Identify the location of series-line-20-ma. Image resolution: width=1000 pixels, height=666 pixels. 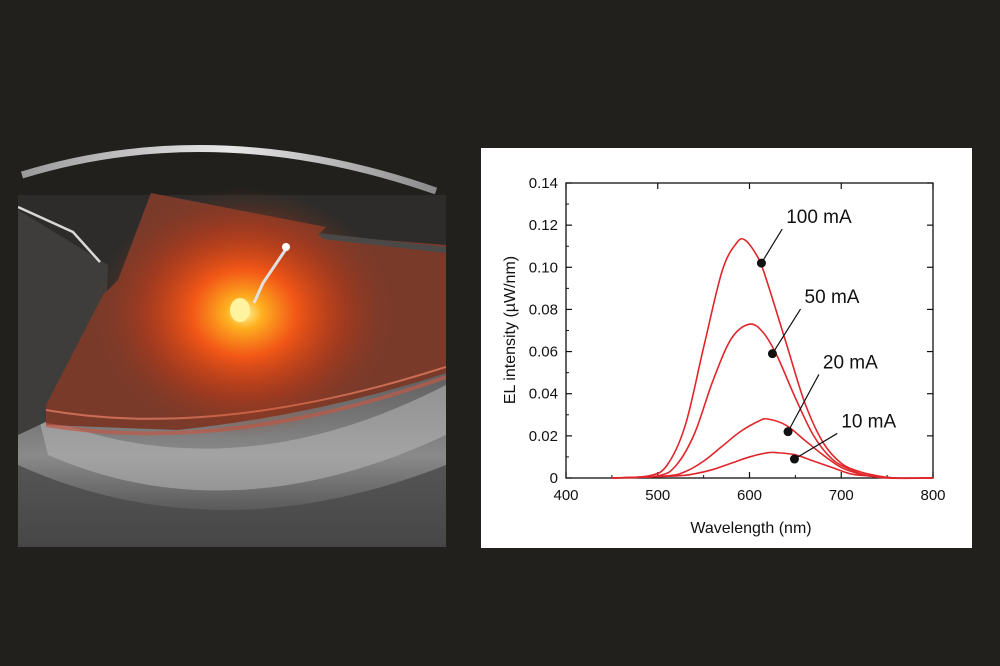
(772, 448).